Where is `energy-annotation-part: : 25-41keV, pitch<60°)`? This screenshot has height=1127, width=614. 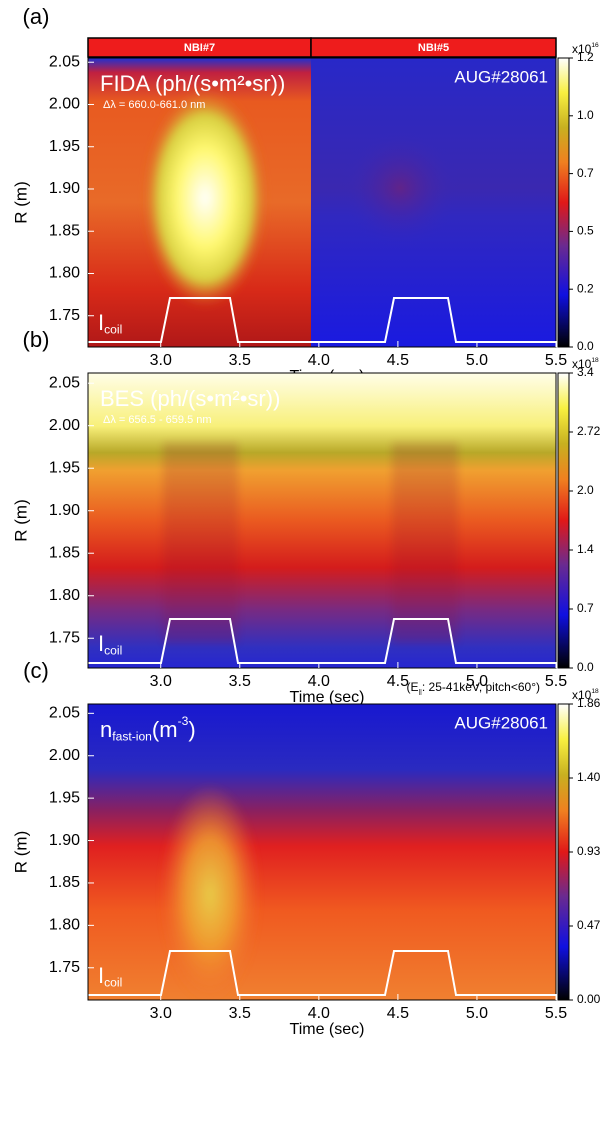 energy-annotation-part: : 25-41keV, pitch<60°) is located at coordinates (481, 687).